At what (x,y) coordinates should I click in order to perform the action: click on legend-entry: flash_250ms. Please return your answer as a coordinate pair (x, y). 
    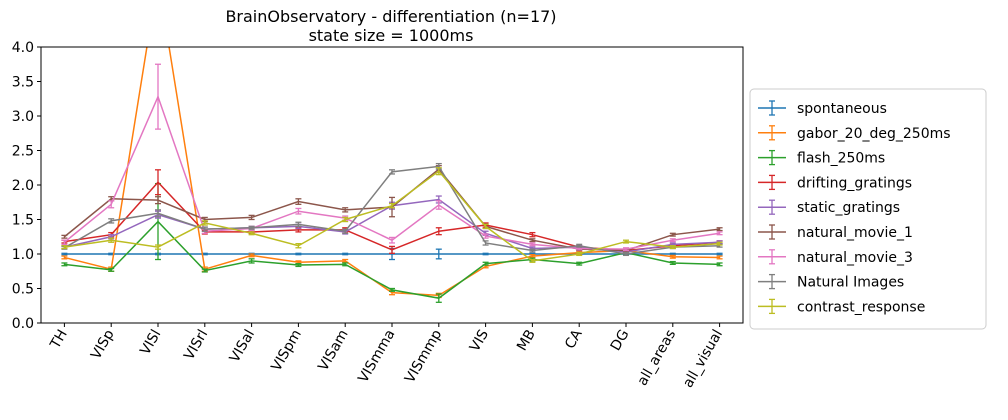
    Looking at the image, I should click on (821, 158).